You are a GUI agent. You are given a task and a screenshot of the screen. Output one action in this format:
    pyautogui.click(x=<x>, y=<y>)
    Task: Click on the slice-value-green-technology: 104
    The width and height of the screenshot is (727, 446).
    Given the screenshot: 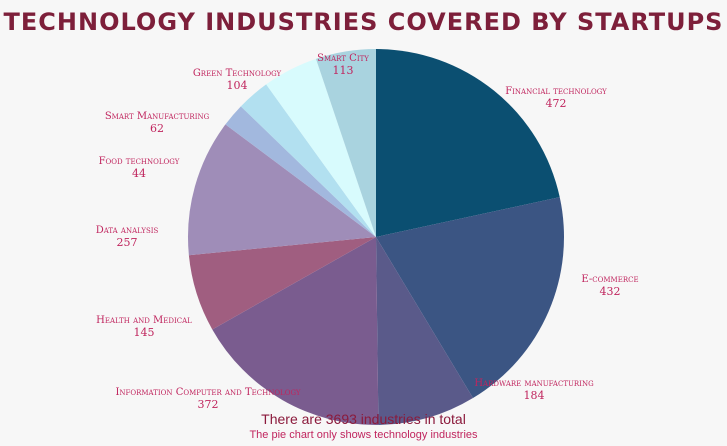 What is the action you would take?
    pyautogui.click(x=237, y=85)
    